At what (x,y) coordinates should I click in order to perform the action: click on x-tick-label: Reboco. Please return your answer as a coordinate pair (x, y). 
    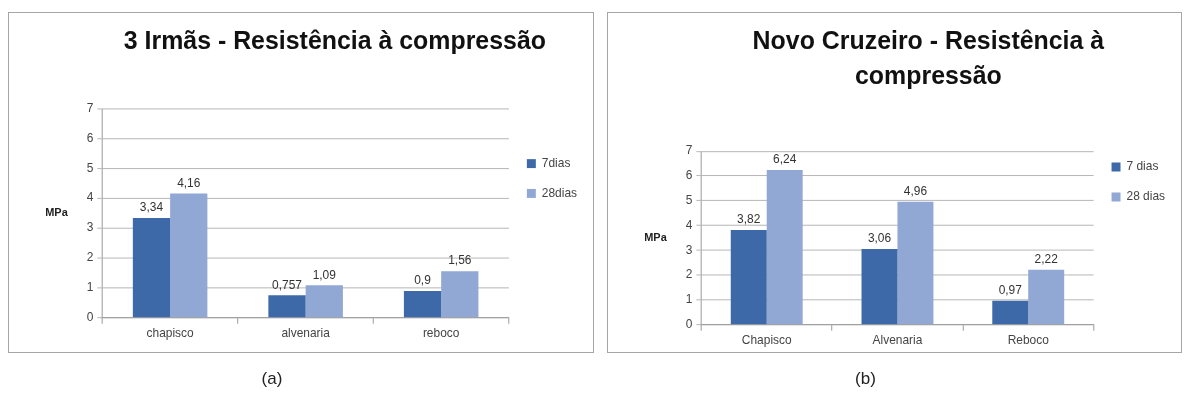
    Looking at the image, I should click on (1028, 340).